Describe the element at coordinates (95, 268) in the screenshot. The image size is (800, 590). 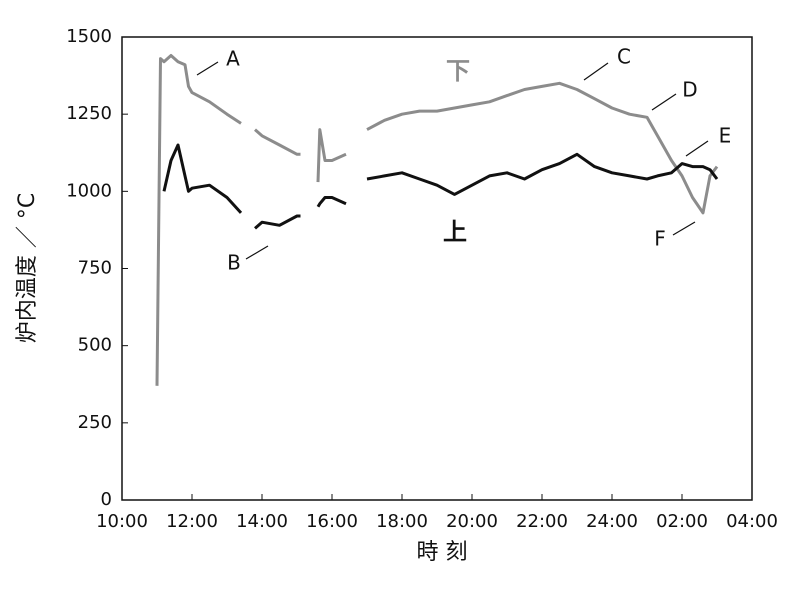
I see `y-tick-label: 750` at that location.